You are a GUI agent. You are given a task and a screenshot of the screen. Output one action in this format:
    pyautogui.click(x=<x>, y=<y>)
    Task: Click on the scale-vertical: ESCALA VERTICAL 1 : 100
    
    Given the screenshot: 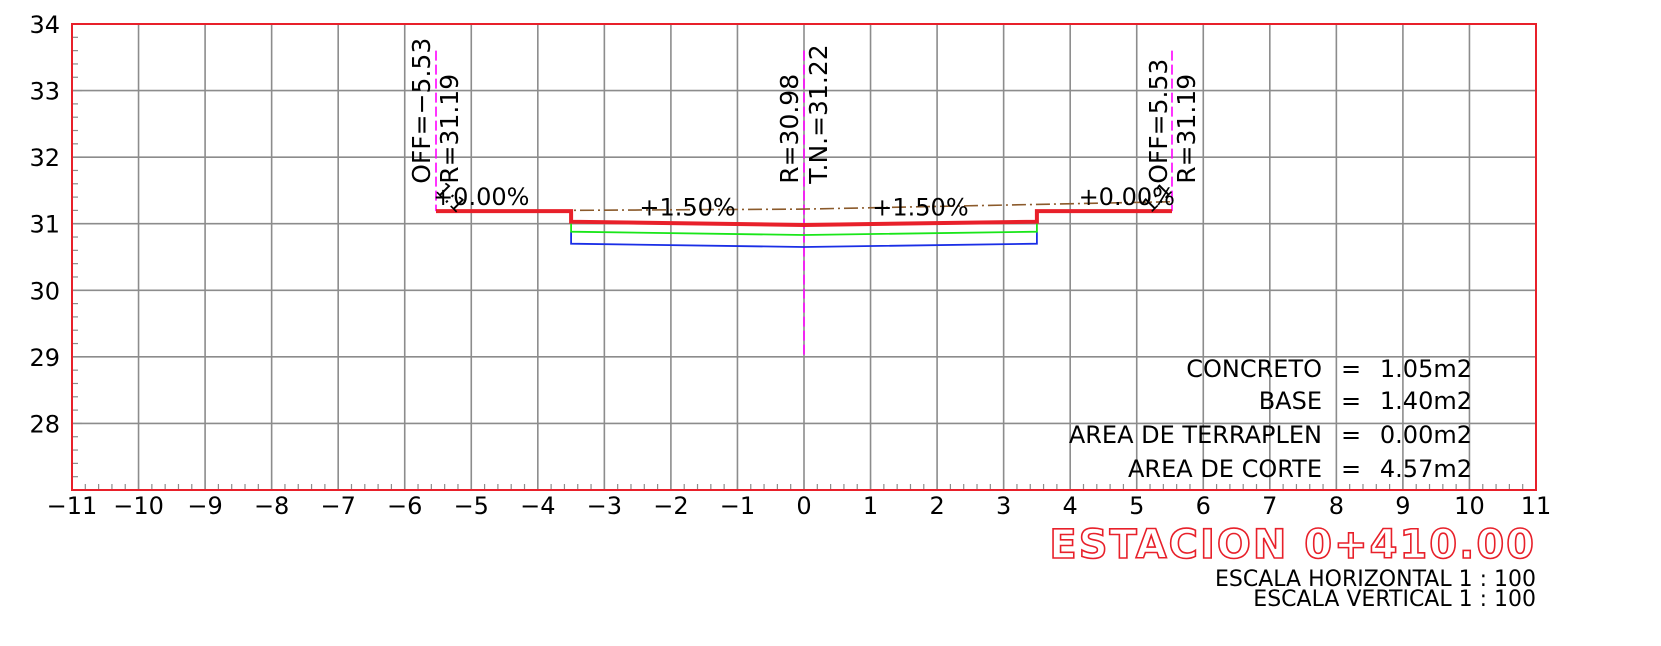 What is the action you would take?
    pyautogui.click(x=1394, y=599)
    